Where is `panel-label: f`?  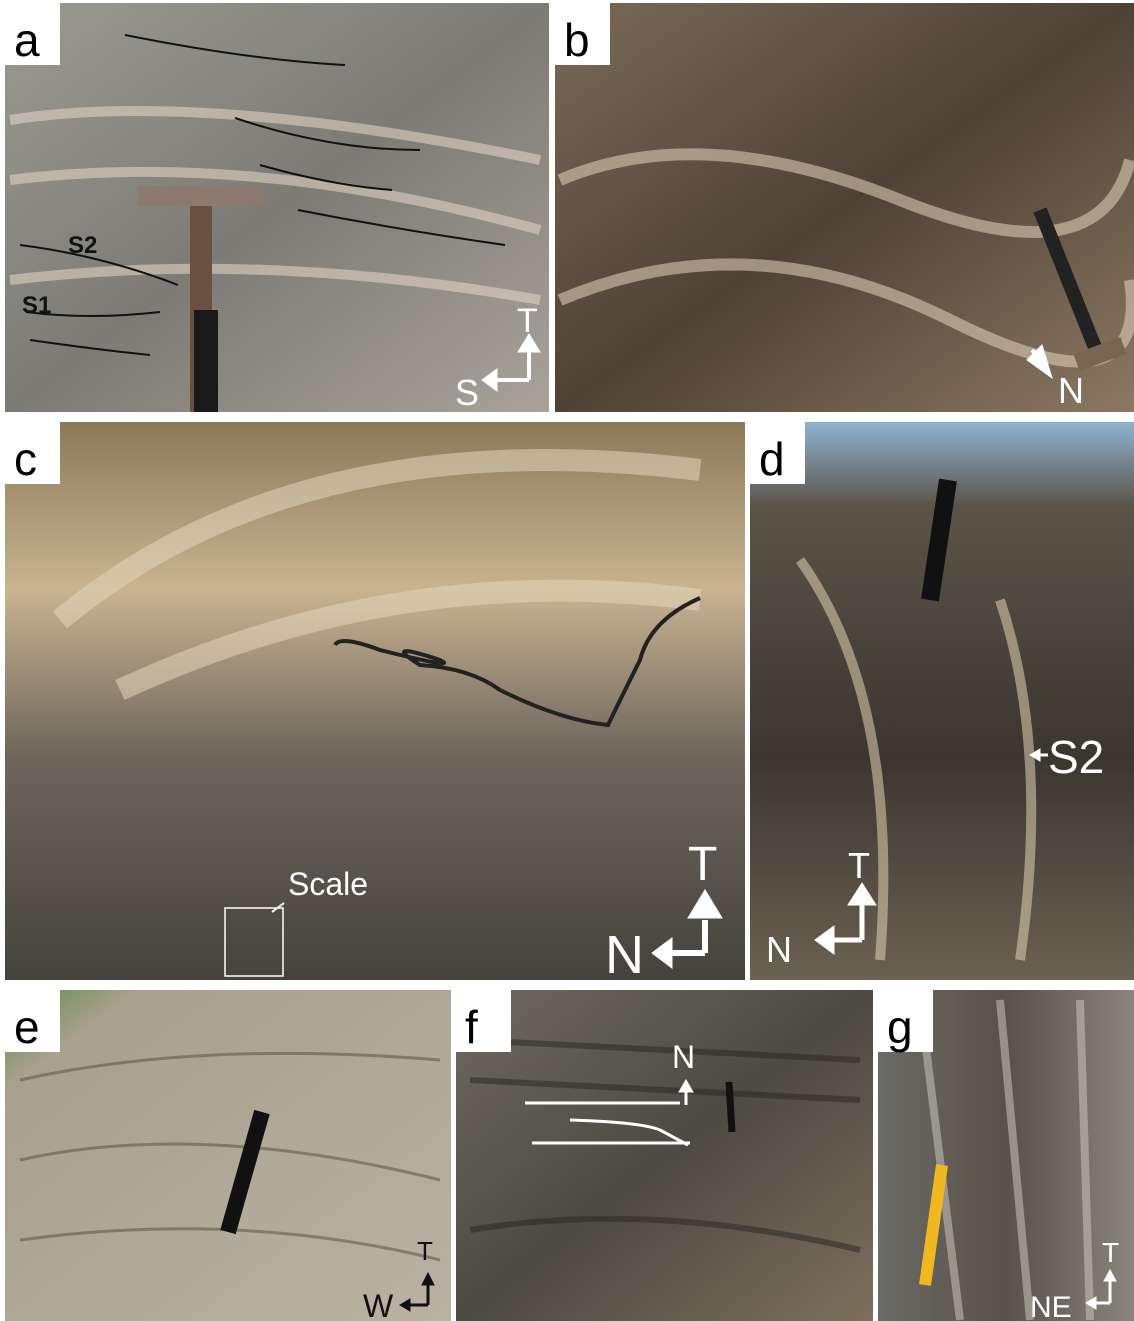 panel-label: f is located at coordinates (471, 1027).